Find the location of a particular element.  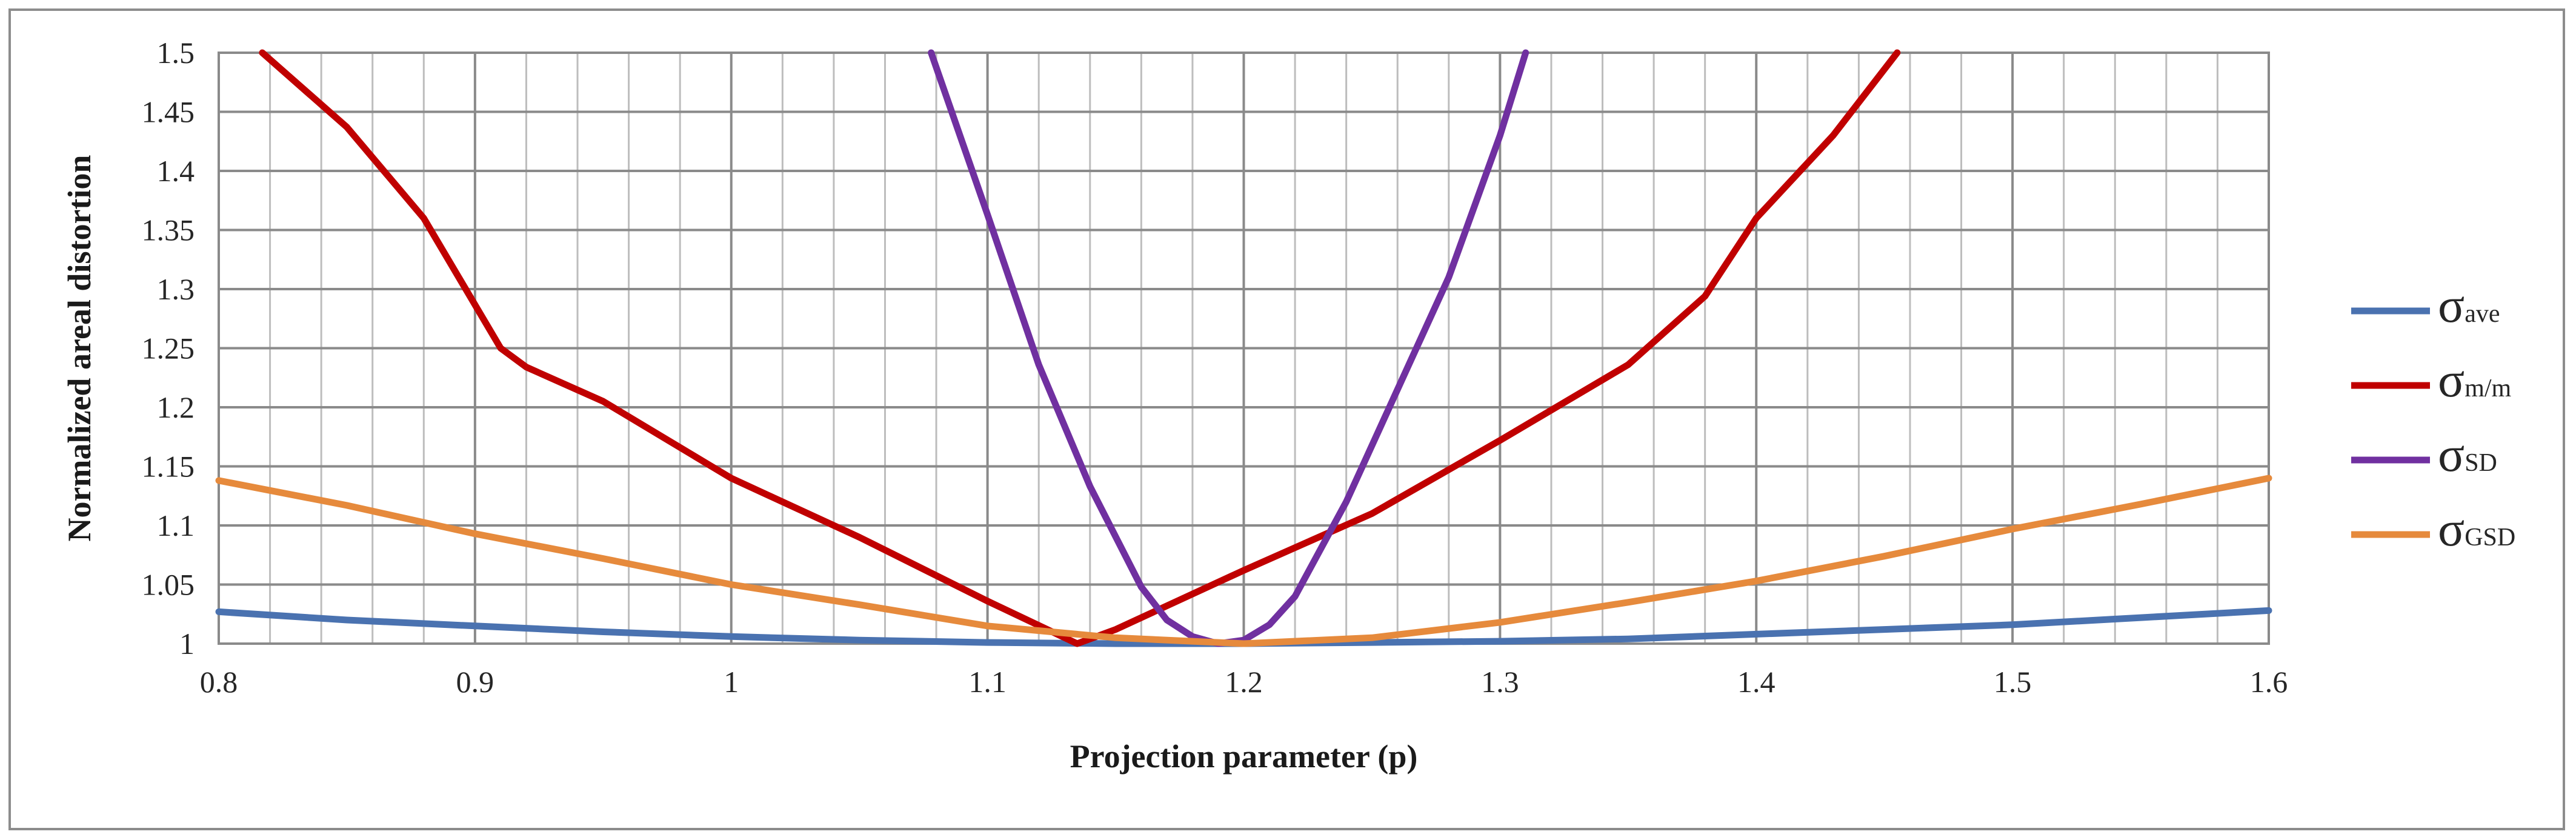

x-tick-label: 1.4 is located at coordinates (1756, 682).